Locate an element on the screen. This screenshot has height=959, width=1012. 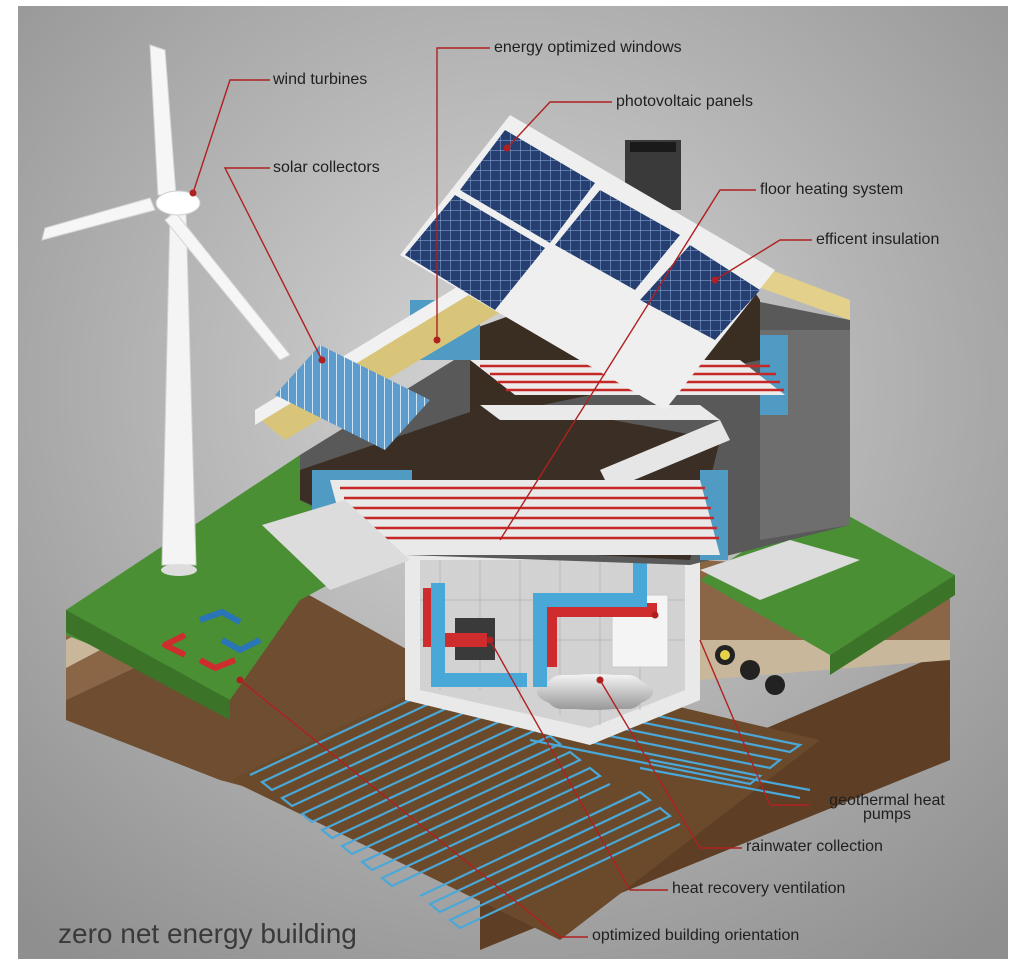
wind-turbine-blade-left is located at coordinates (98, 219).